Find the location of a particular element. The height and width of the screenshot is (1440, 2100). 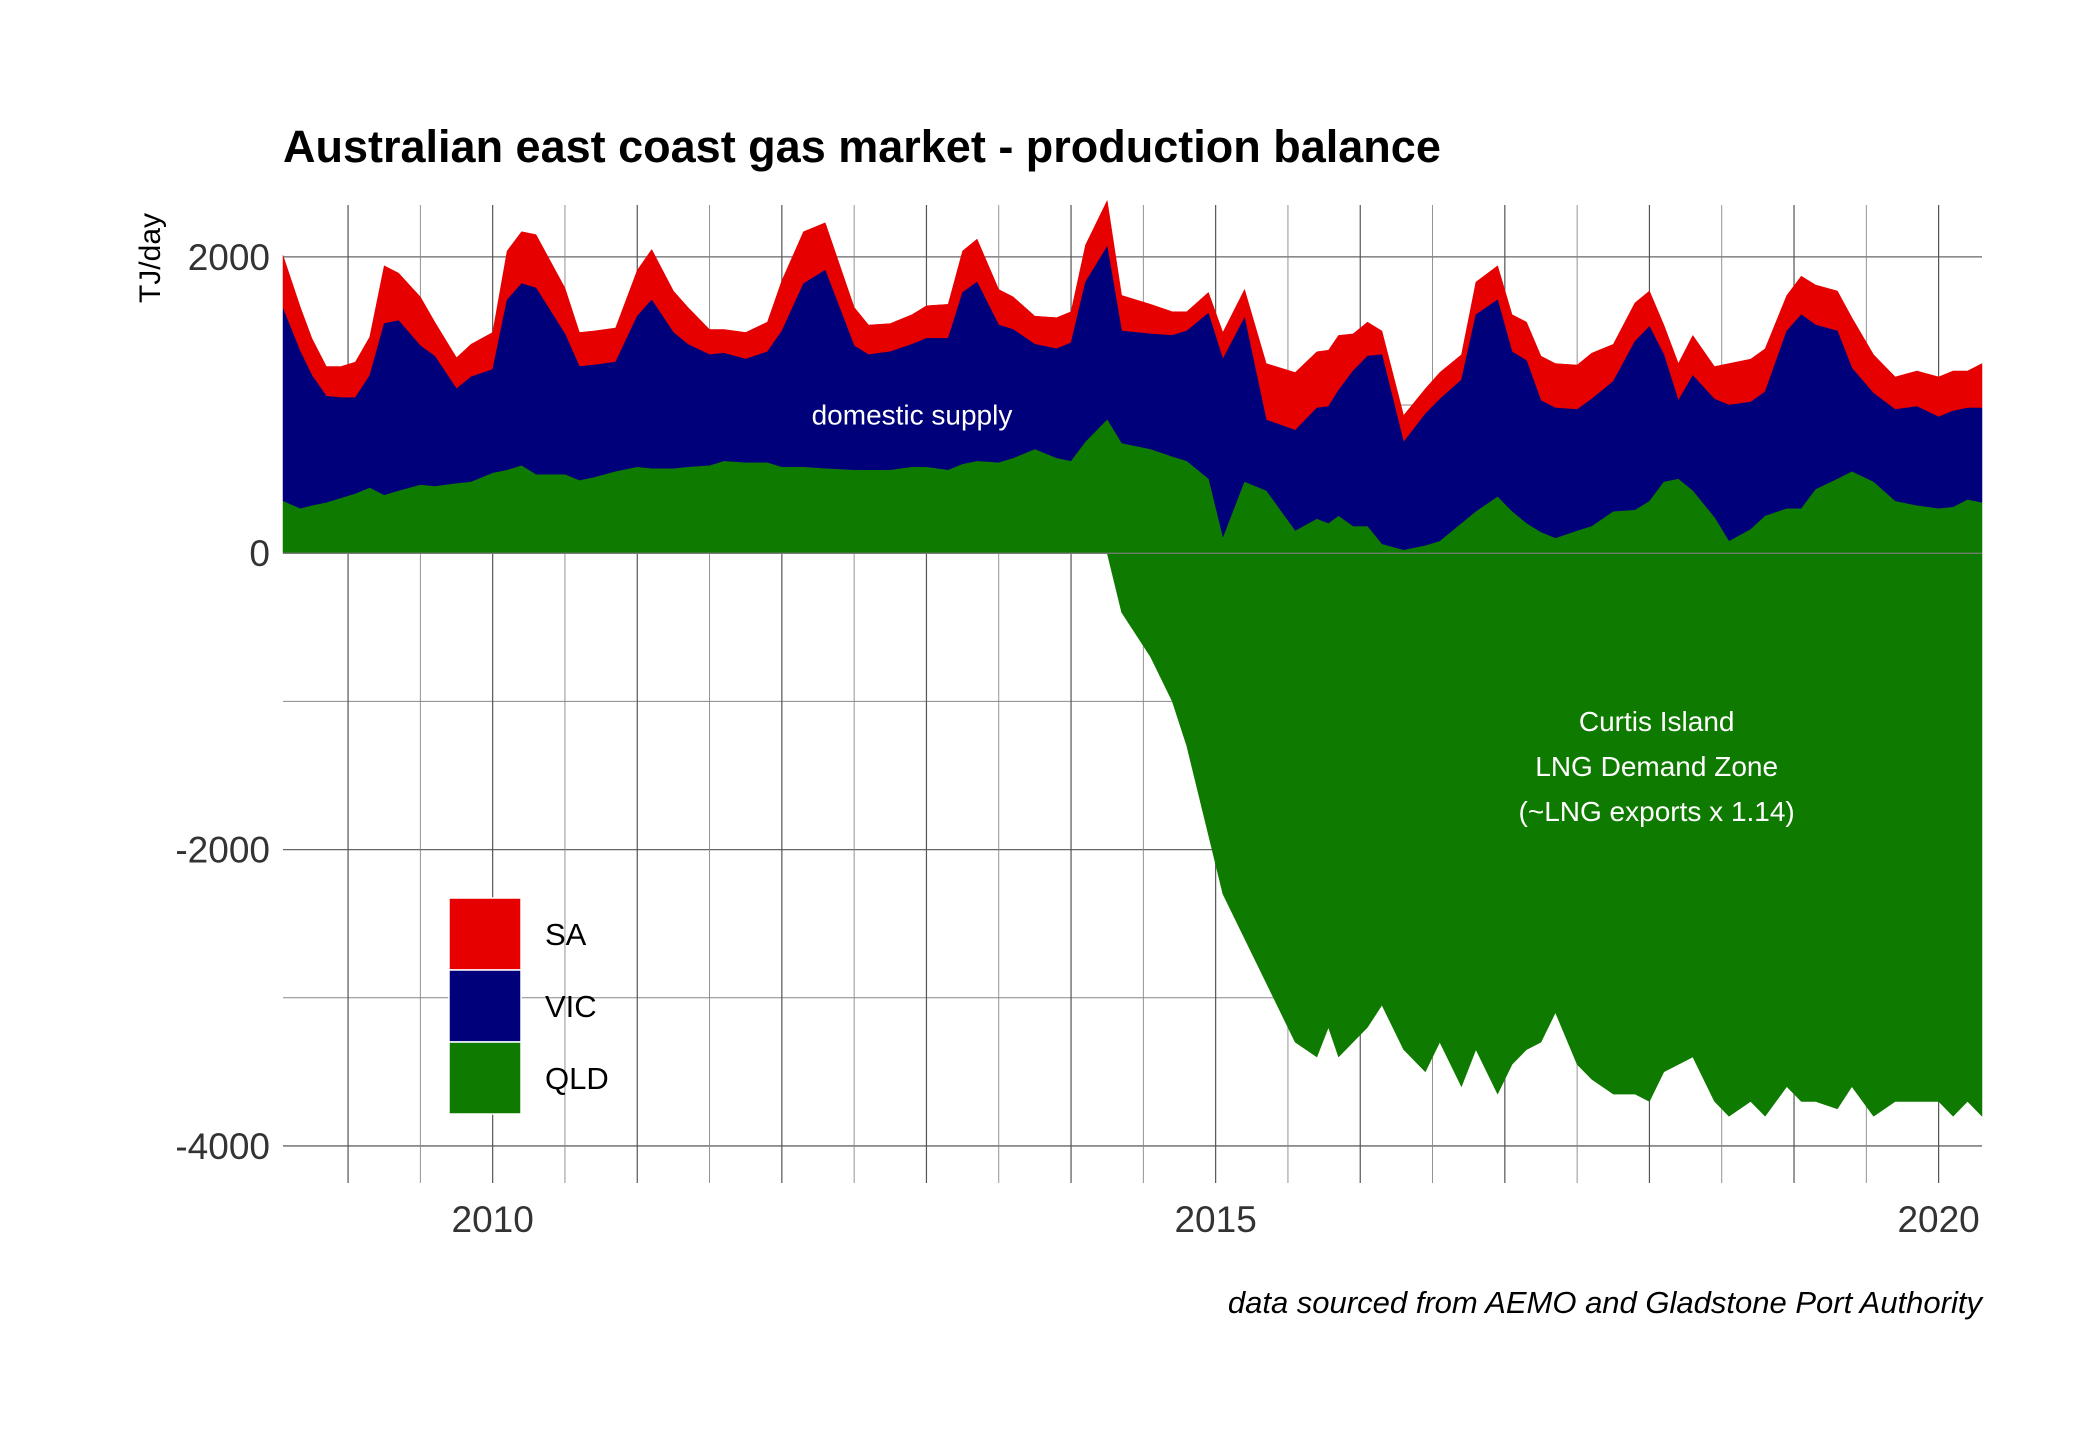

y-tick-label: 0 is located at coordinates (259, 553).